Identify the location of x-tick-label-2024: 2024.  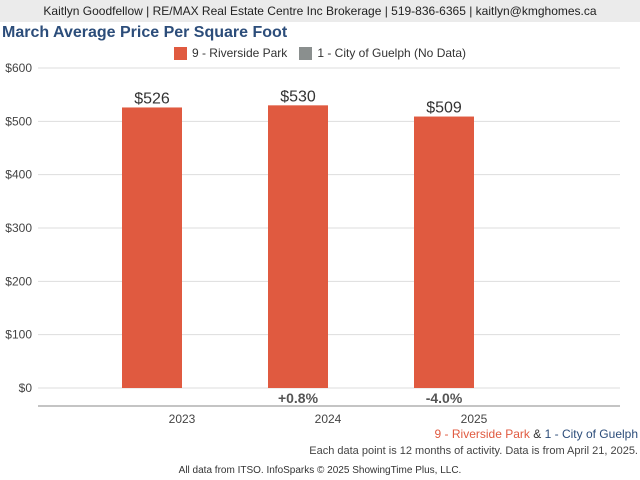
(328, 419).